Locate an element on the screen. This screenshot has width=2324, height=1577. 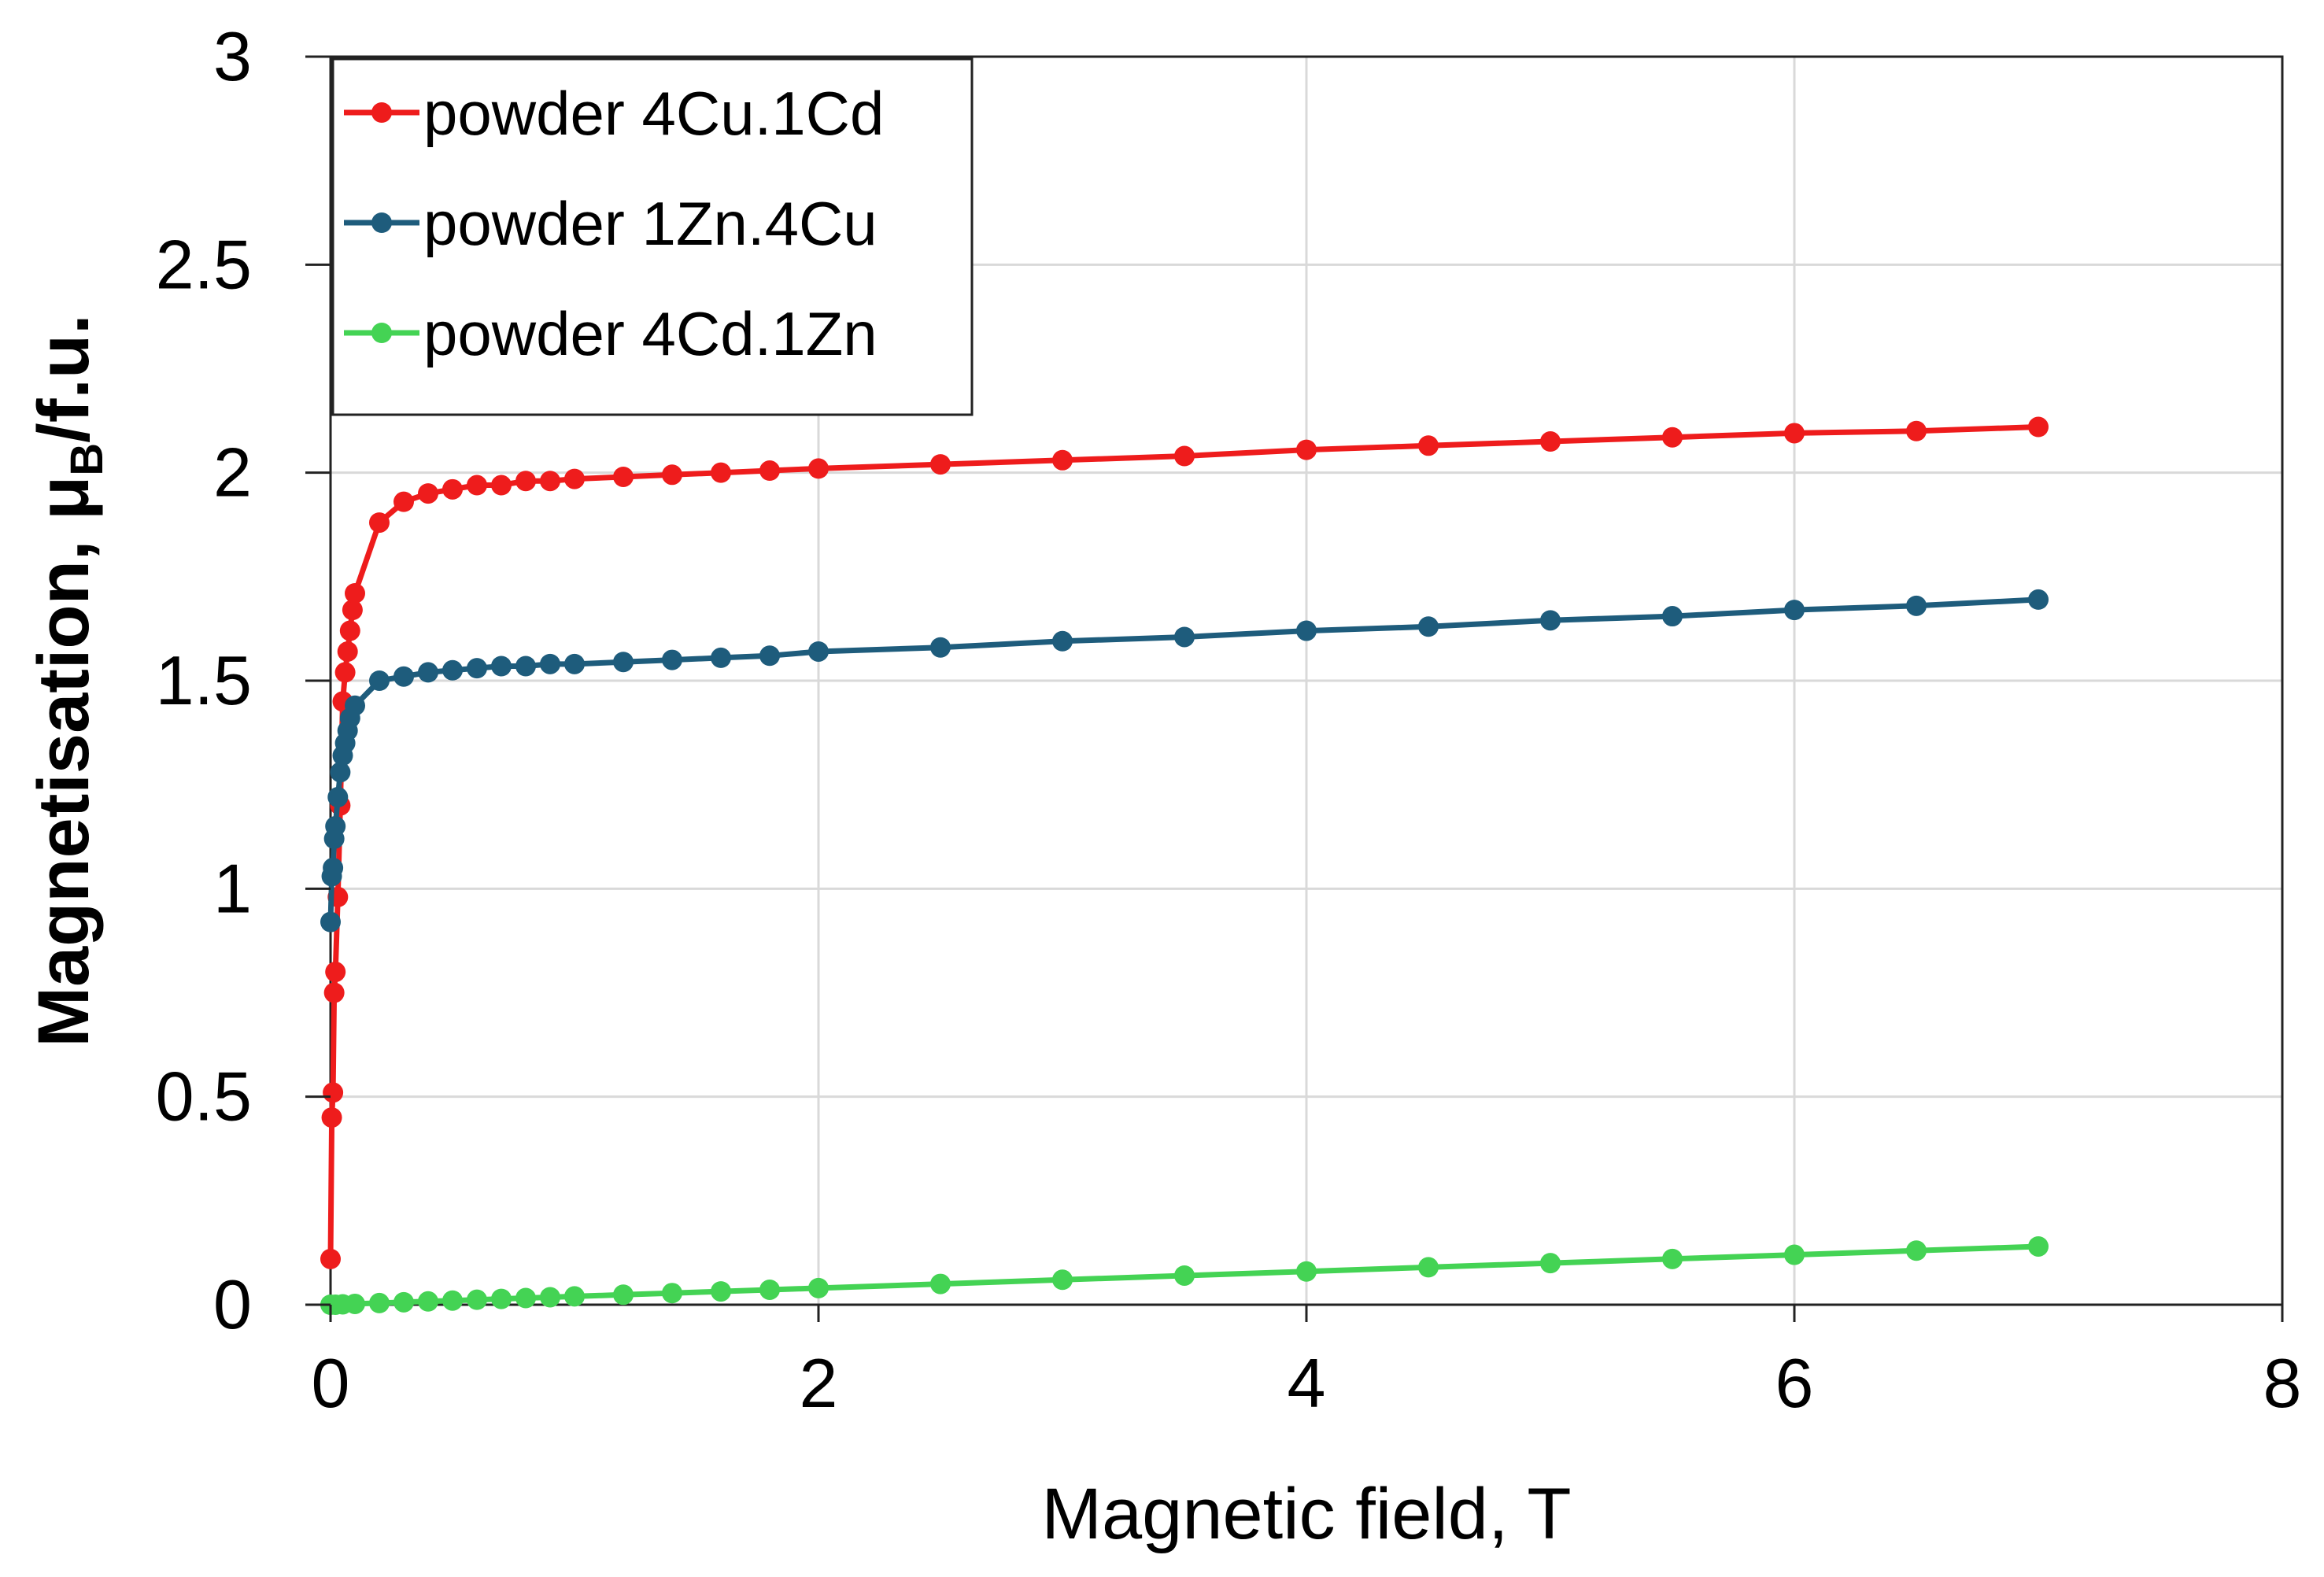
x-axis-title: Magnetic field, T is located at coordinates (1306, 1514).